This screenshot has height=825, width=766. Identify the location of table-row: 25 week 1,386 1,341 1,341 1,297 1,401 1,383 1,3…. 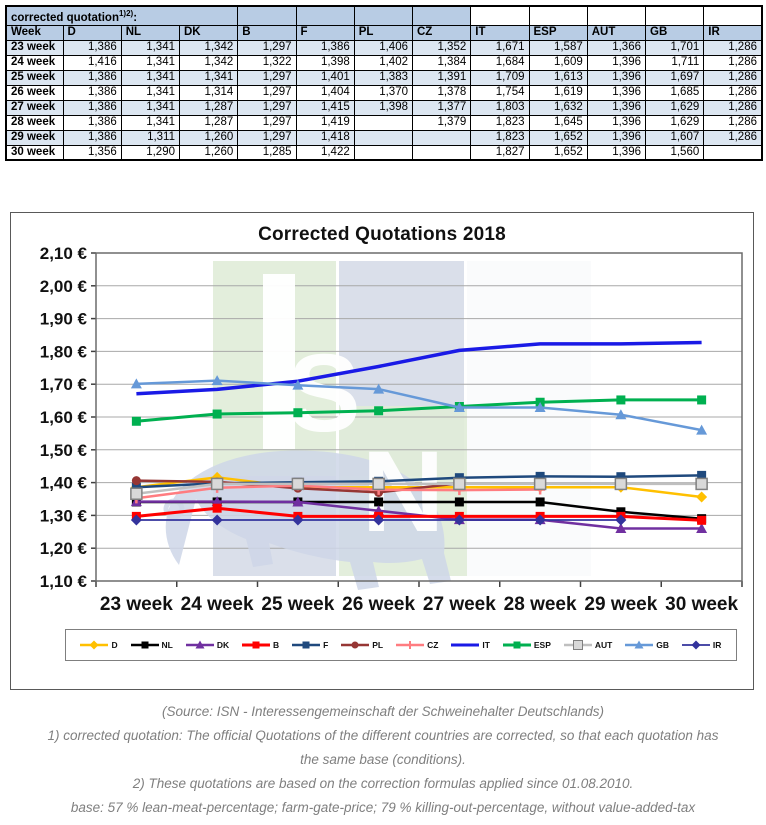
(384, 77).